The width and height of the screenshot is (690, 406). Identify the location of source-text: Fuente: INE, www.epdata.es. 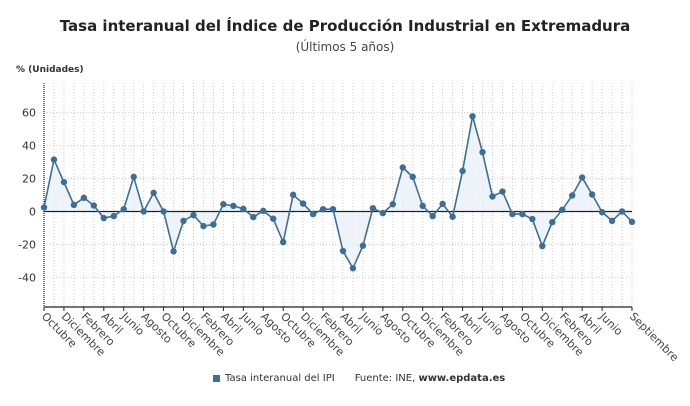
(430, 378).